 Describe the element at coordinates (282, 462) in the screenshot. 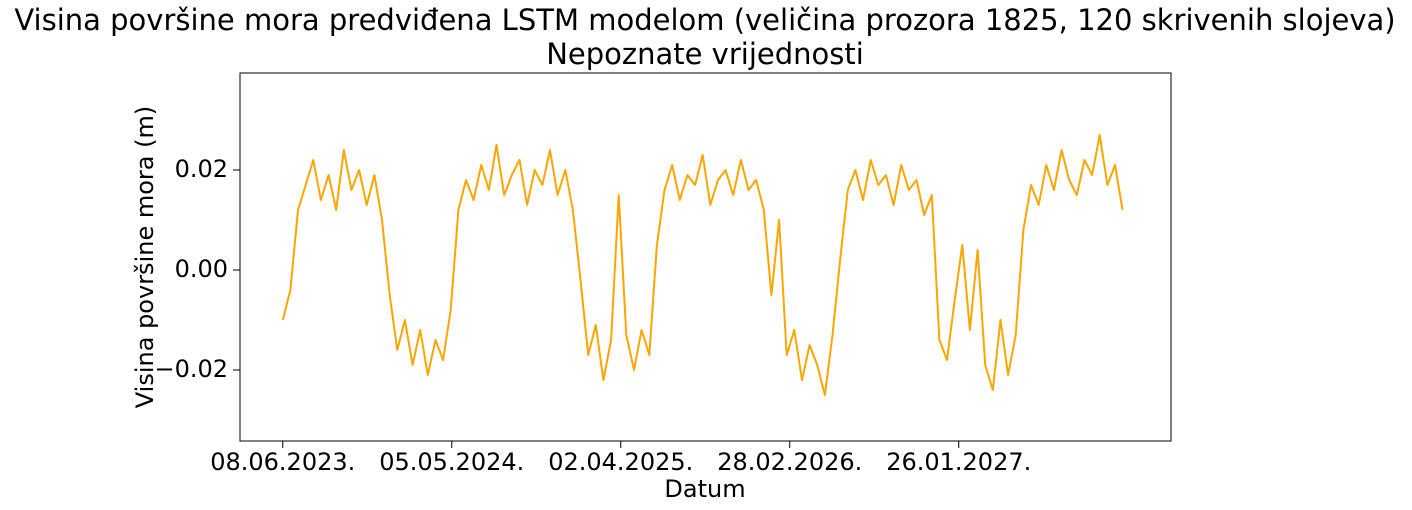

I see `x-tick-label: 08.06.2023.` at that location.